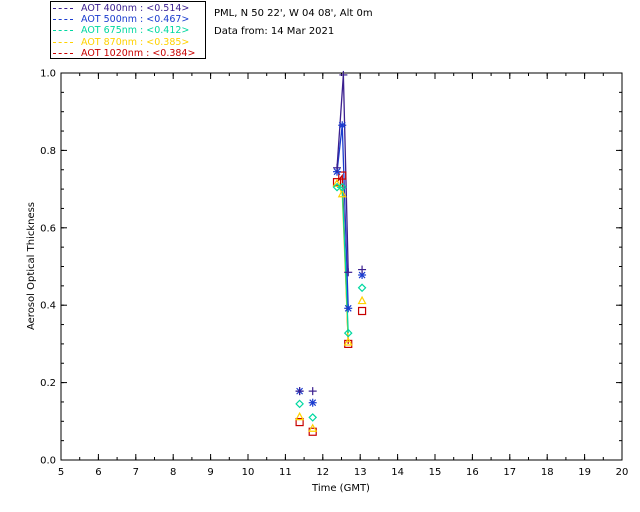 Image resolution: width=640 pixels, height=512 pixels. I want to click on legend-label: AOT 1020nm : <0.384>, so click(138, 53).